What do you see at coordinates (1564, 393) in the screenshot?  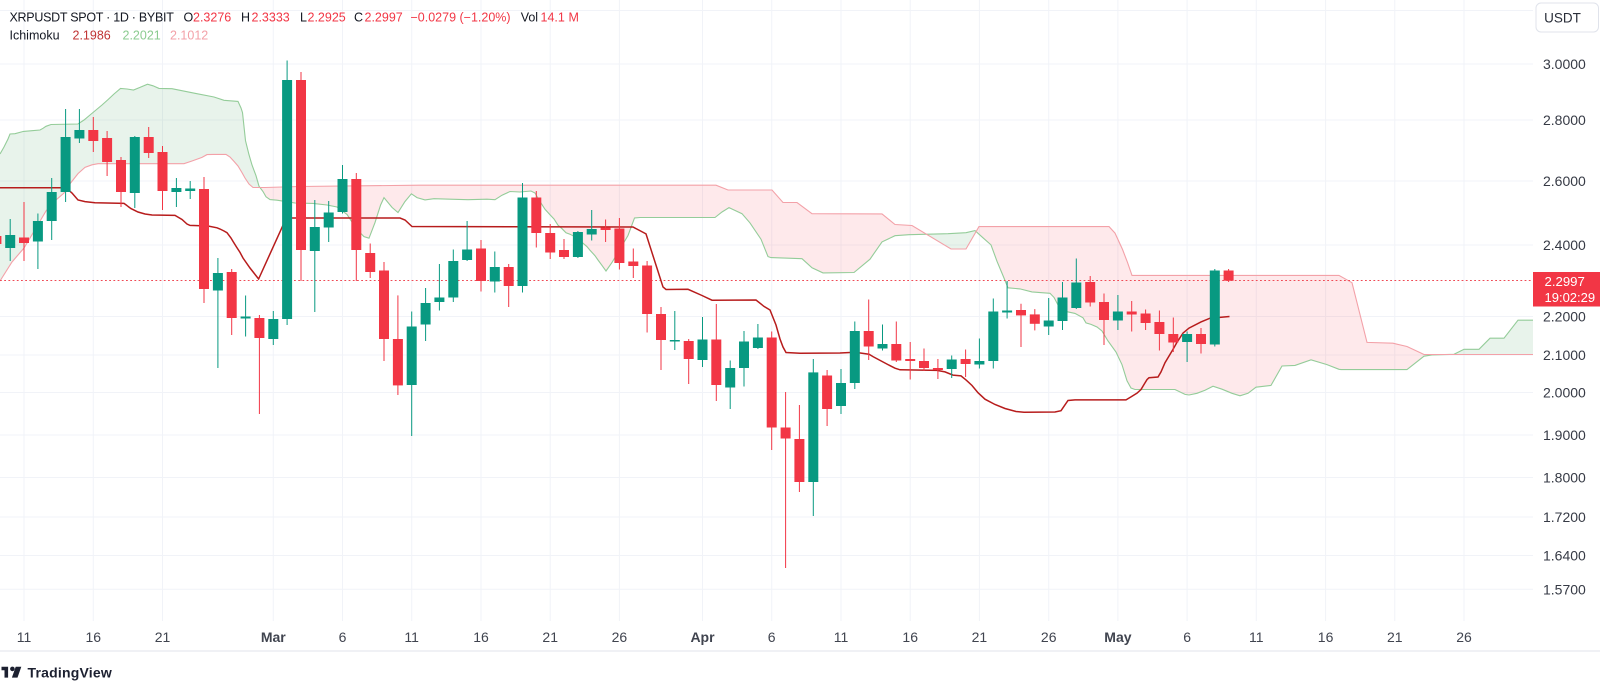 I see `svg-text: 2.0000` at bounding box center [1564, 393].